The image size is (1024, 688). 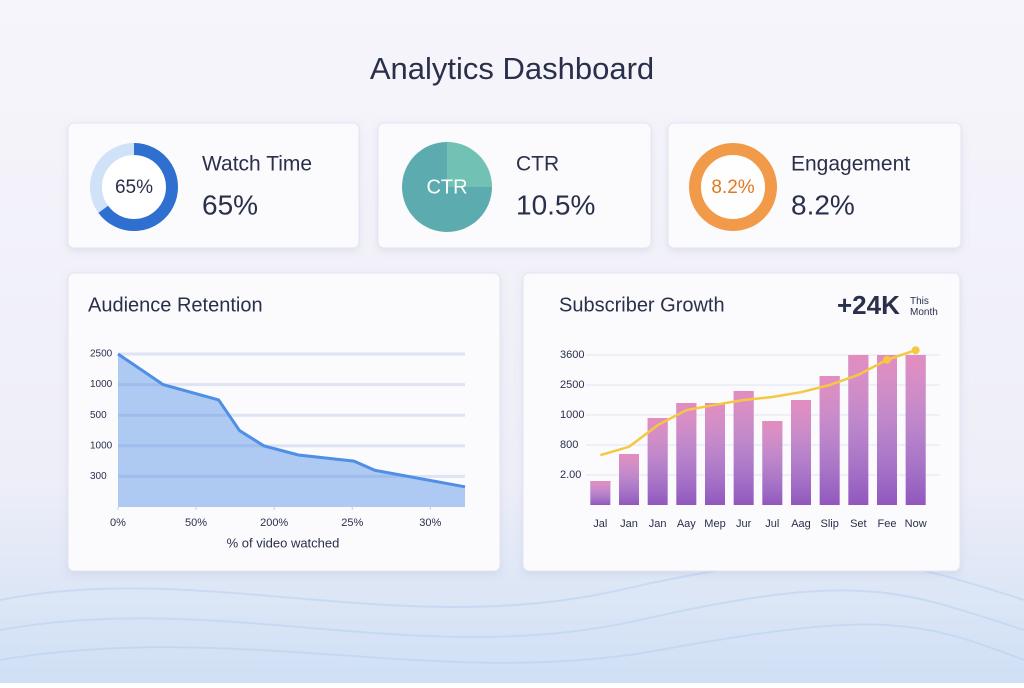 What do you see at coordinates (283, 542) in the screenshot?
I see `x-axis-label: % of video watched` at bounding box center [283, 542].